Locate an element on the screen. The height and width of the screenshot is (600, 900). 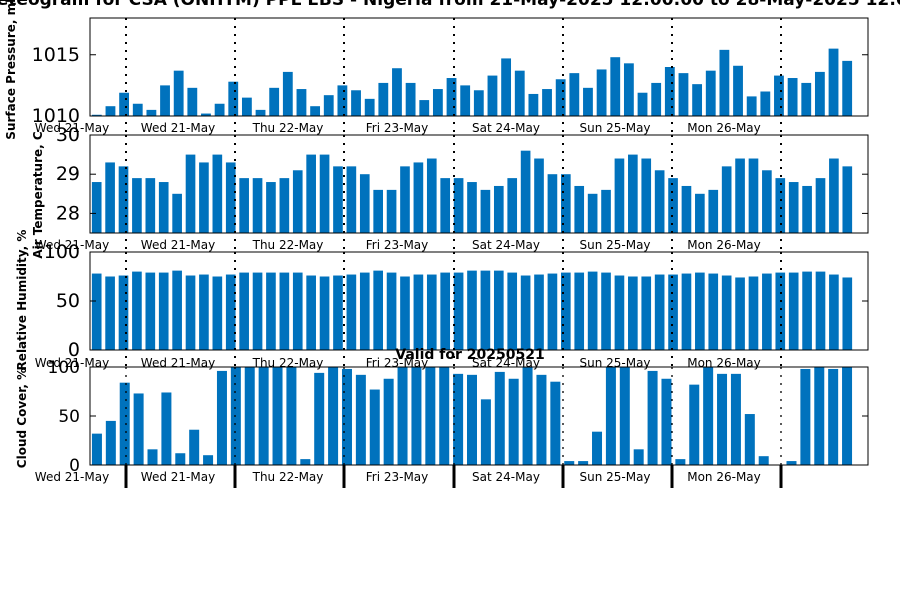
x-tick-label: Mon 26-May is located at coordinates (724, 128).